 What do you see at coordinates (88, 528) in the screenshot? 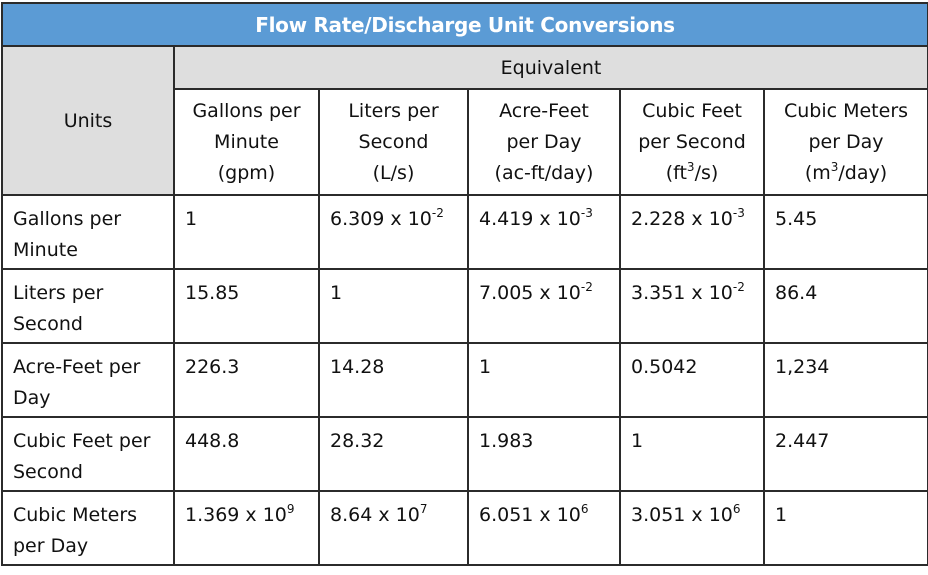
I see `row-header: Cubic Meters per Day` at bounding box center [88, 528].